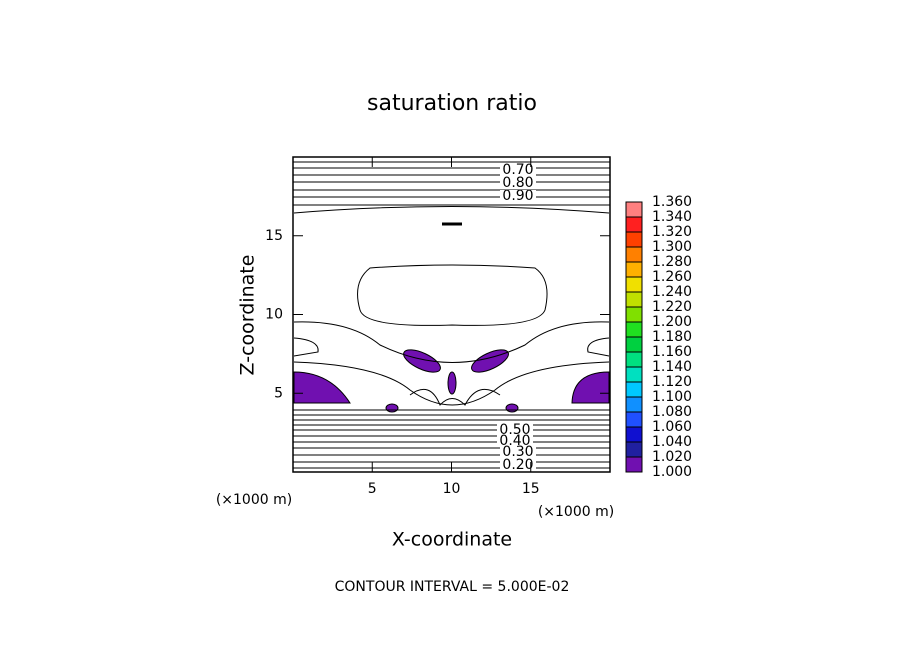  What do you see at coordinates (672, 412) in the screenshot?
I see `colorbar-tick-label: 1.080` at bounding box center [672, 412].